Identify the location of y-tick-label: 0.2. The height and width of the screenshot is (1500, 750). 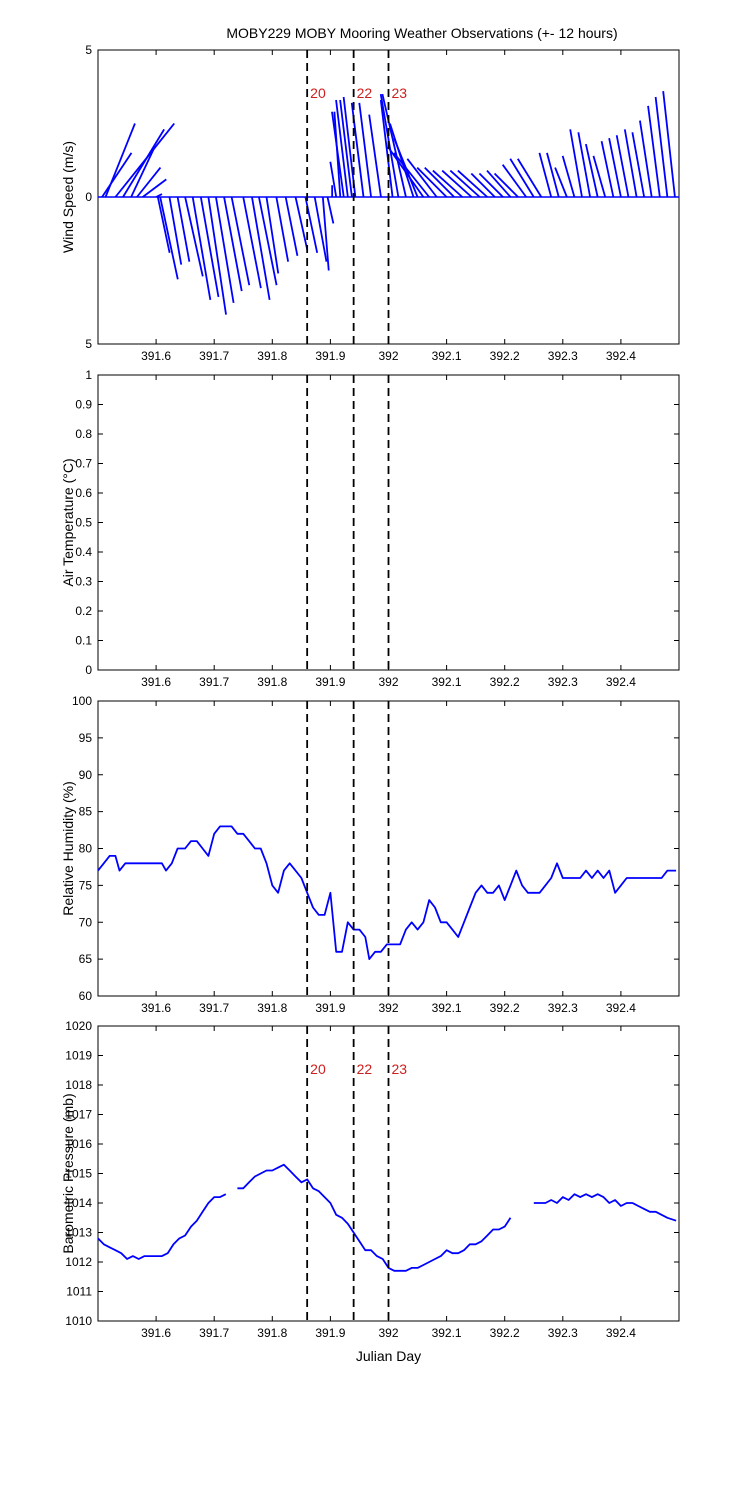
(83, 611).